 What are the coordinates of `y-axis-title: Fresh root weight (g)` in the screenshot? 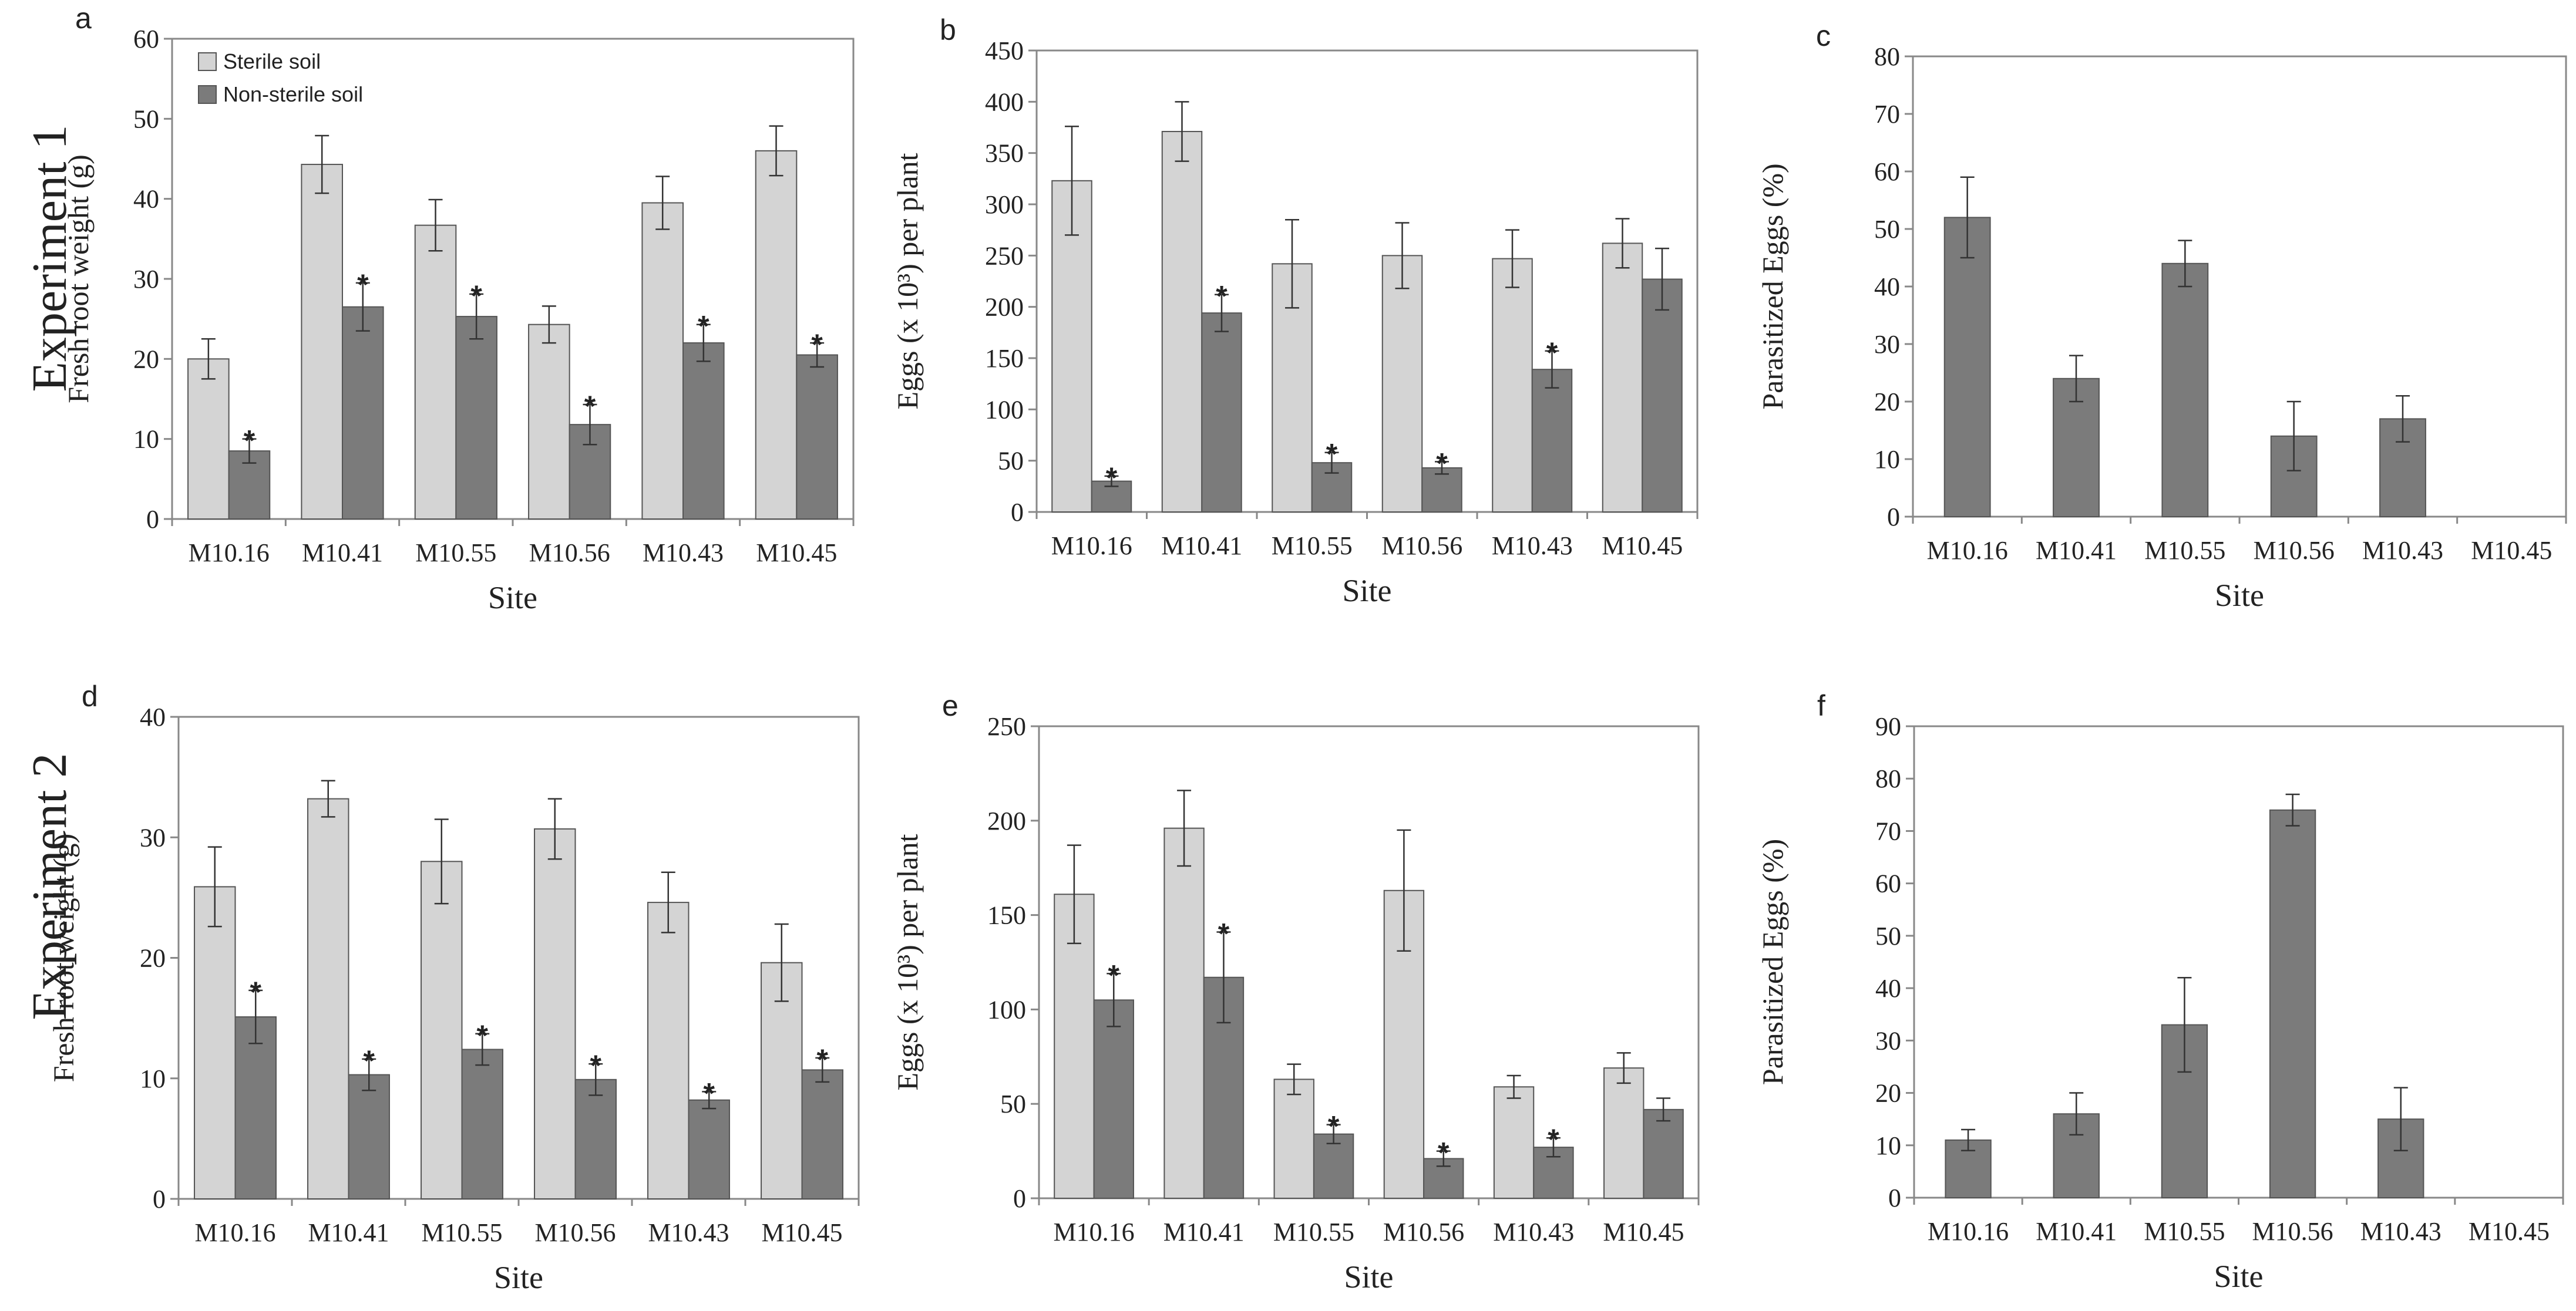 It's located at (63, 958).